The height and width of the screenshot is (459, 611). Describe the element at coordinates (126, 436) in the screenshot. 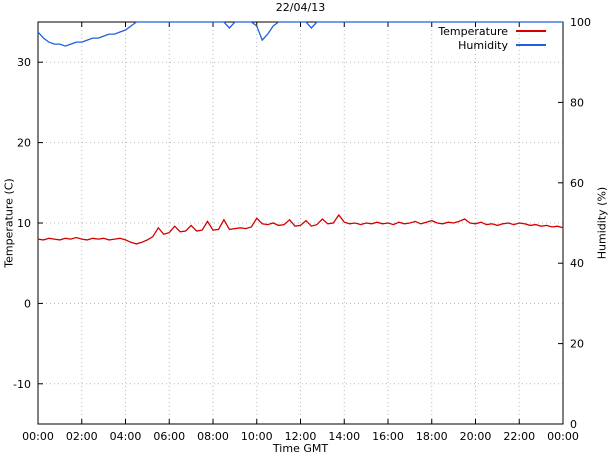

I see `x-tick-label: 04:00` at that location.